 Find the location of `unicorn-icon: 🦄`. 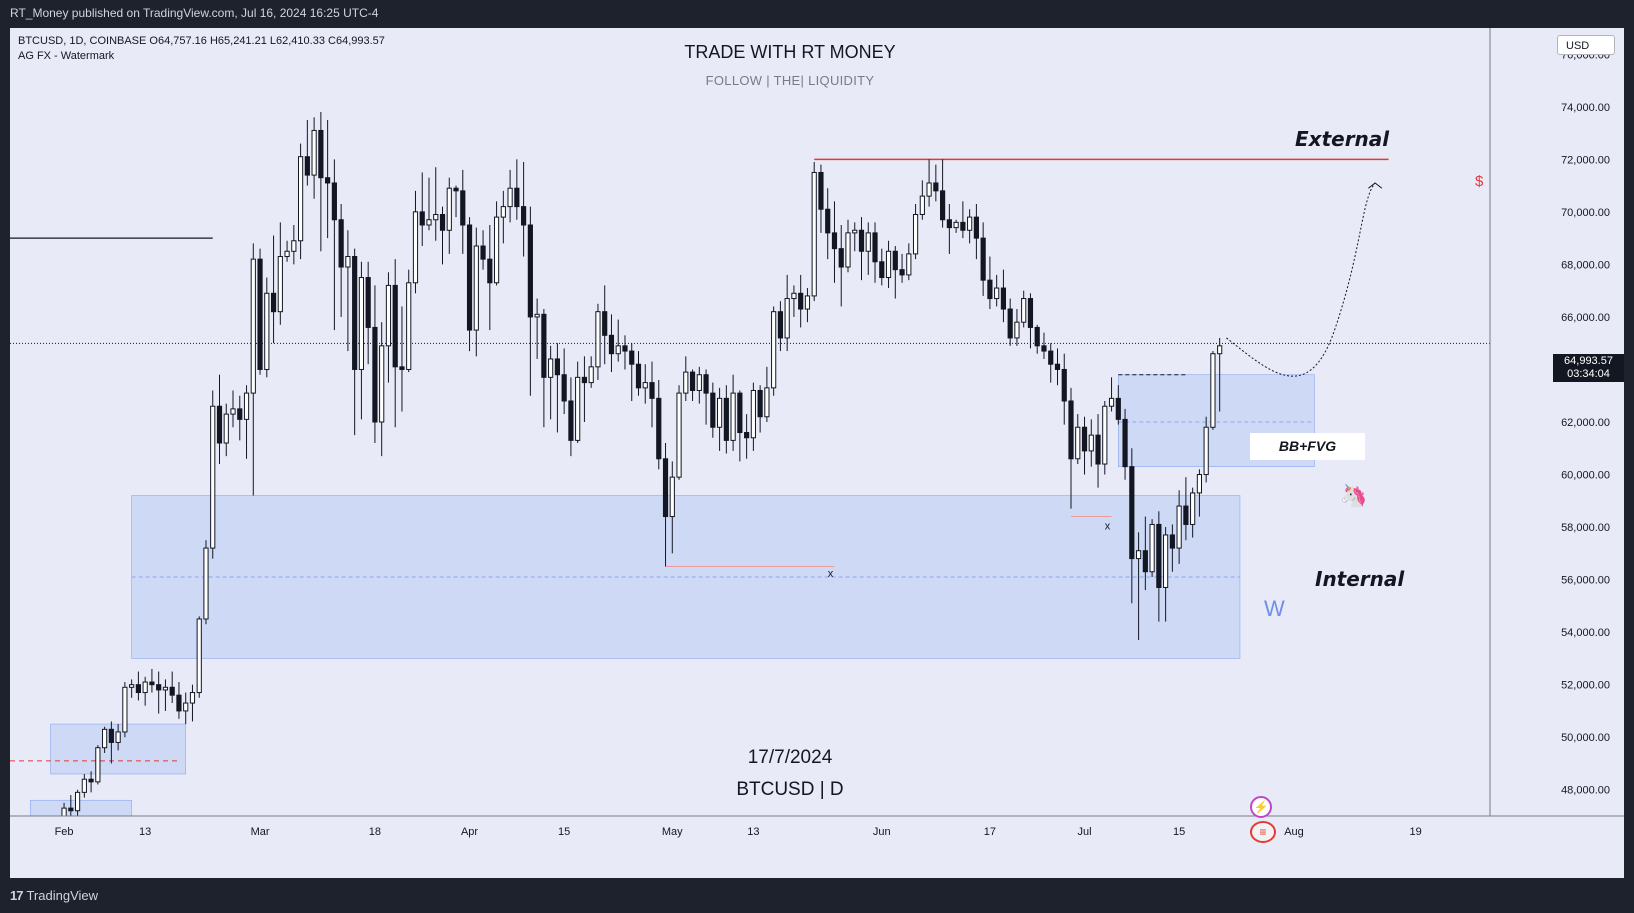

unicorn-icon: 🦄 is located at coordinates (1354, 495).